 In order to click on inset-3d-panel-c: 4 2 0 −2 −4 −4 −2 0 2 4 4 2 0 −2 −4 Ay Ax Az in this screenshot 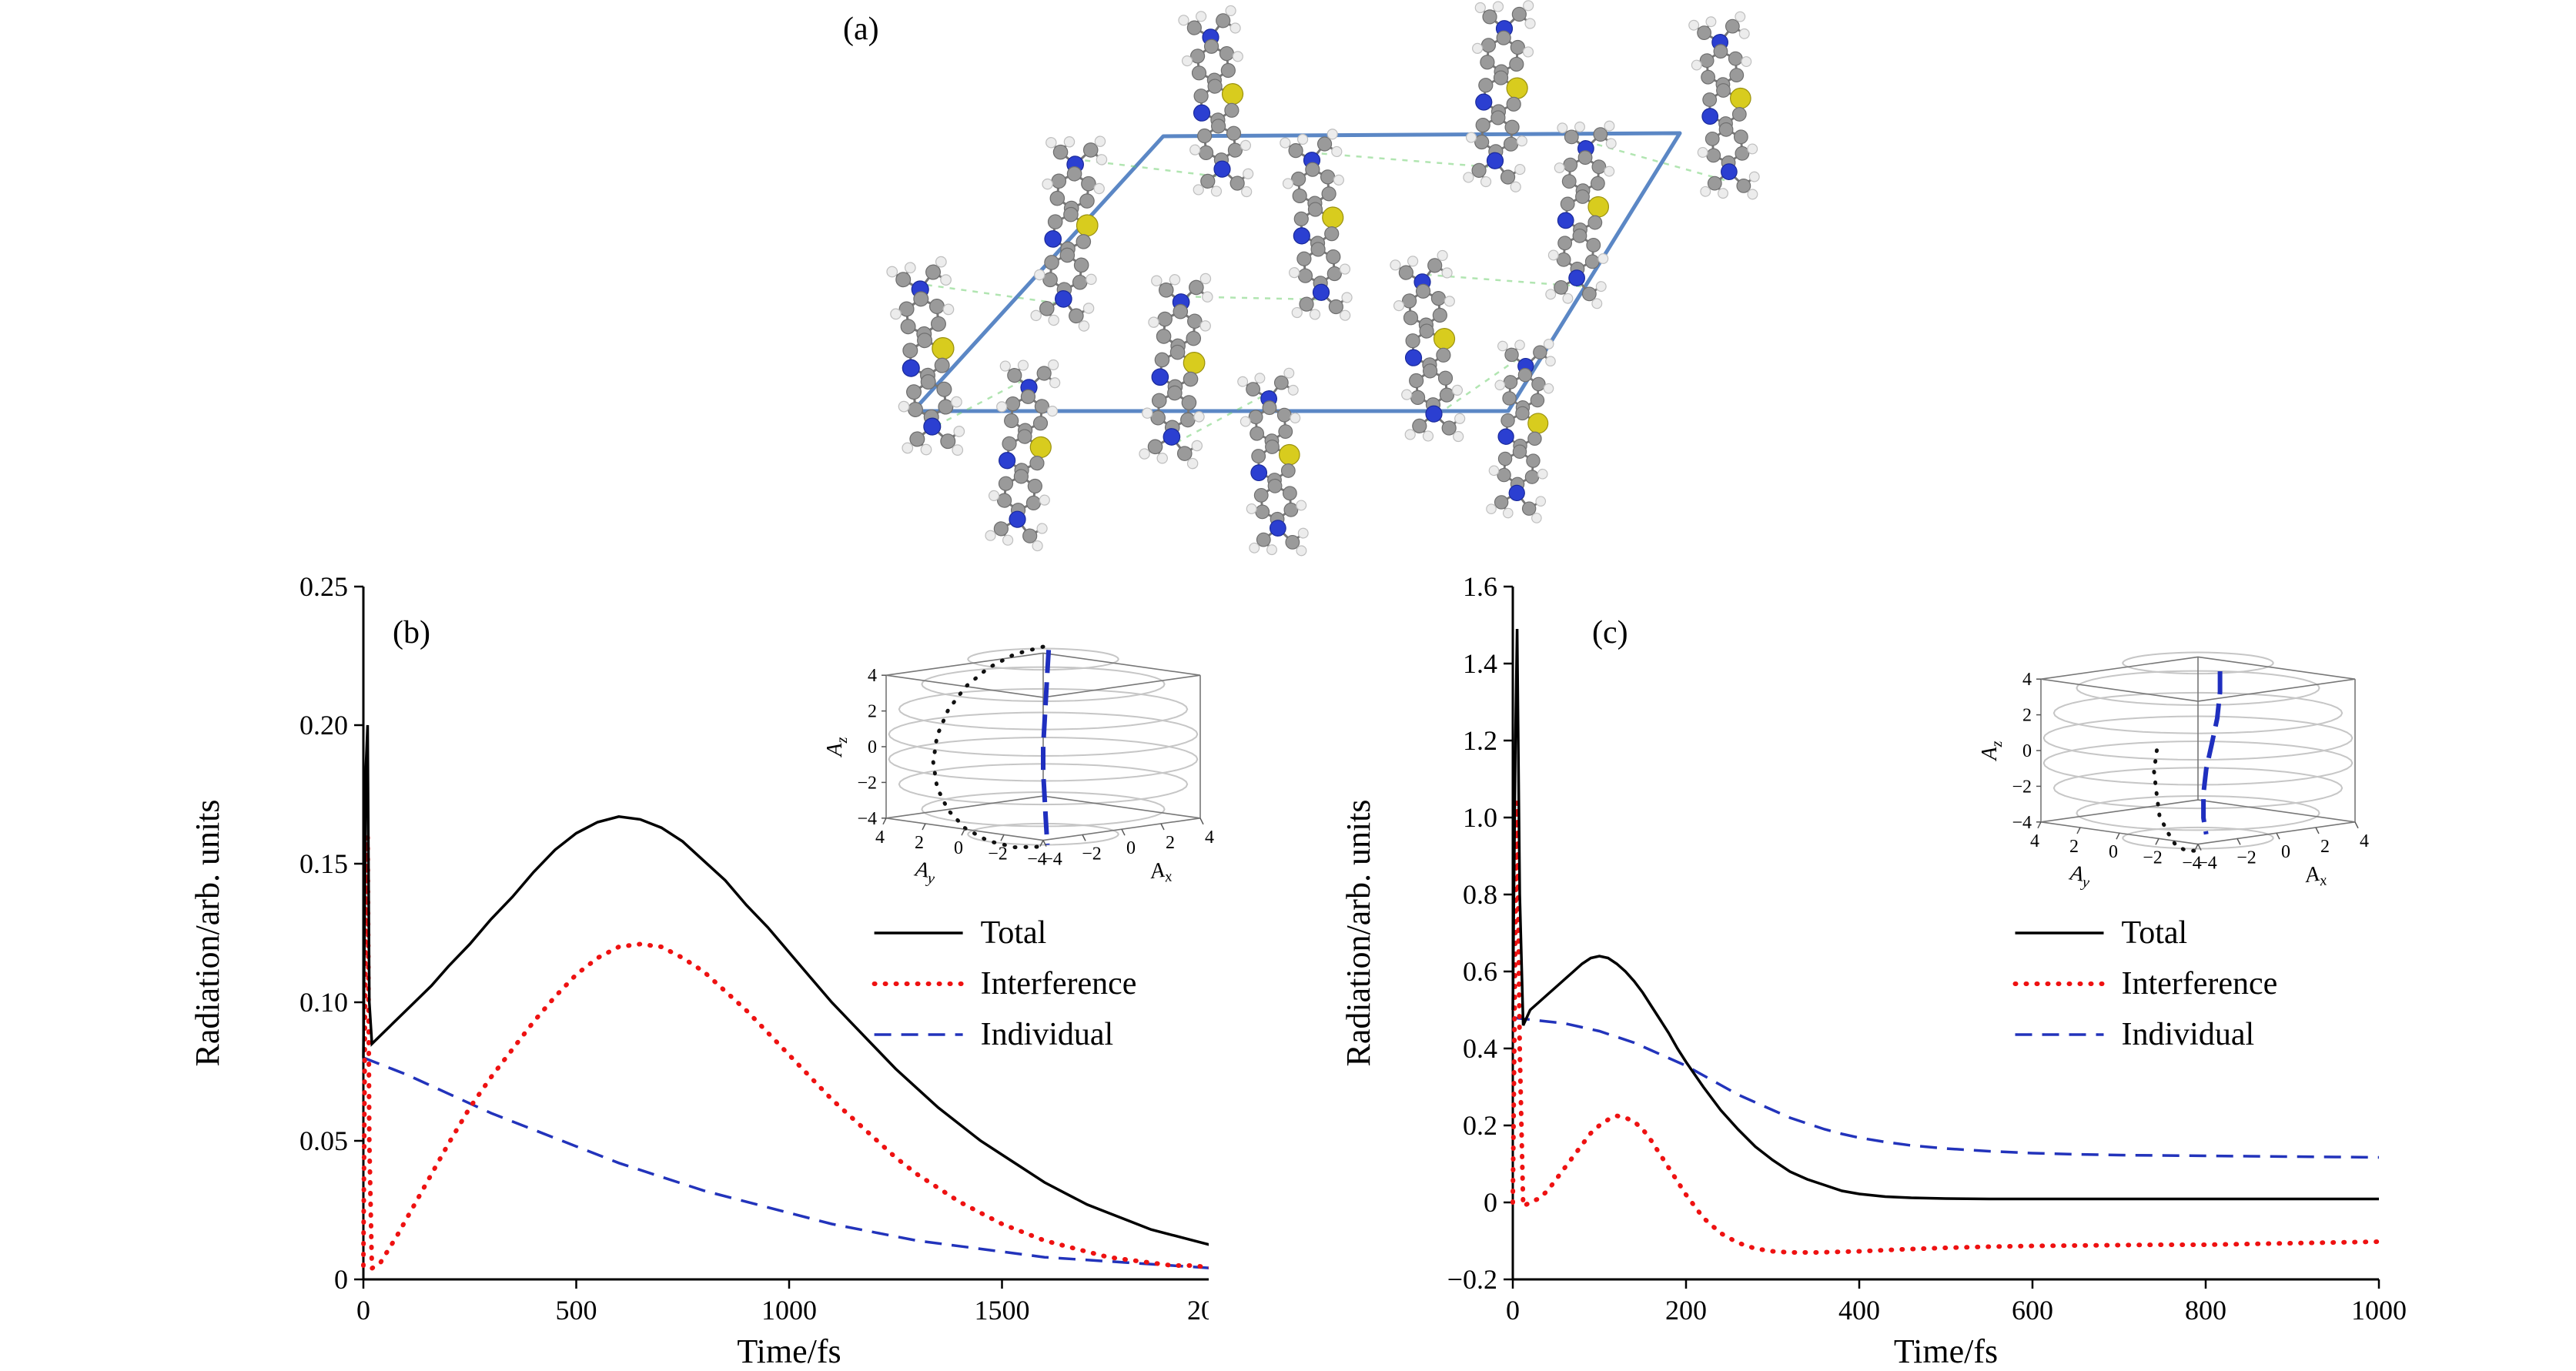, I will do `click(2186, 764)`.